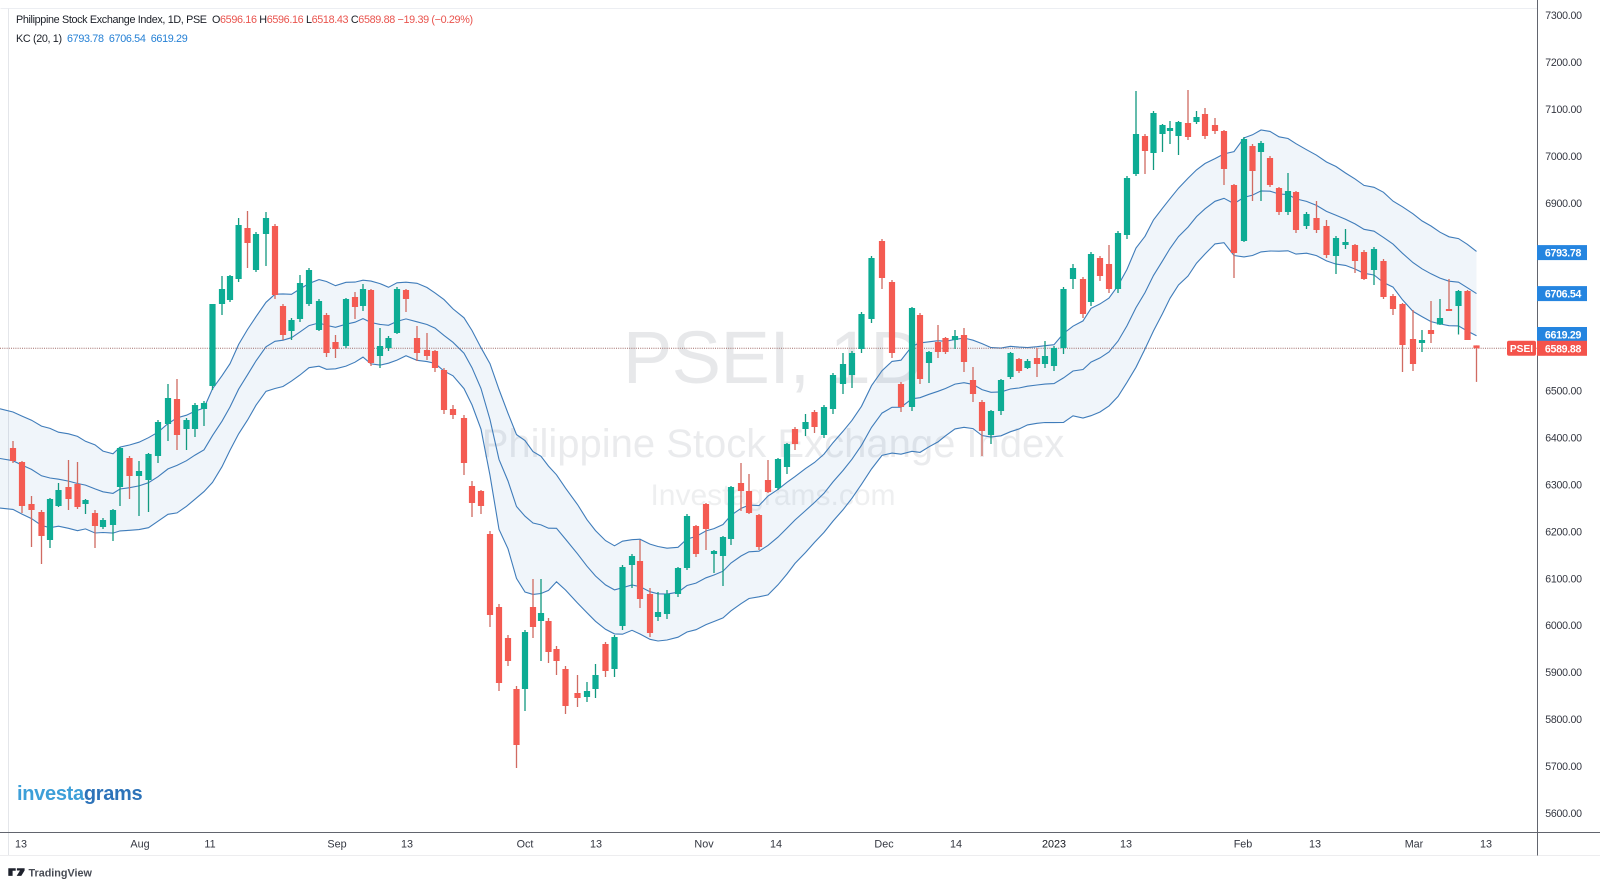 The width and height of the screenshot is (1600, 892). What do you see at coordinates (1563, 626) in the screenshot?
I see `svg-text: 6000.00` at bounding box center [1563, 626].